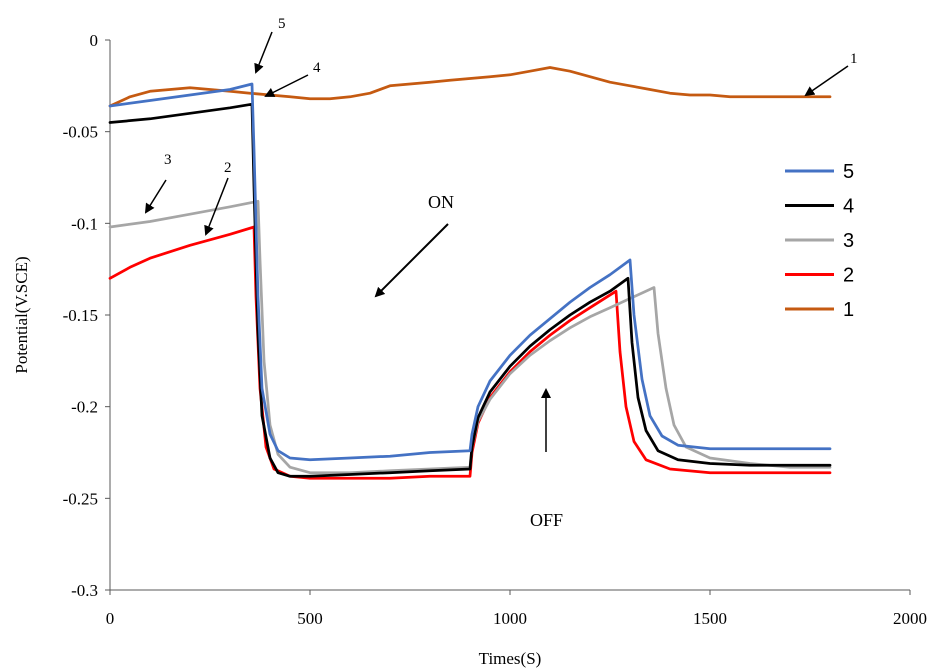 This screenshot has height=671, width=940. What do you see at coordinates (84, 407) in the screenshot?
I see `y-tick-label: -0.2` at bounding box center [84, 407].